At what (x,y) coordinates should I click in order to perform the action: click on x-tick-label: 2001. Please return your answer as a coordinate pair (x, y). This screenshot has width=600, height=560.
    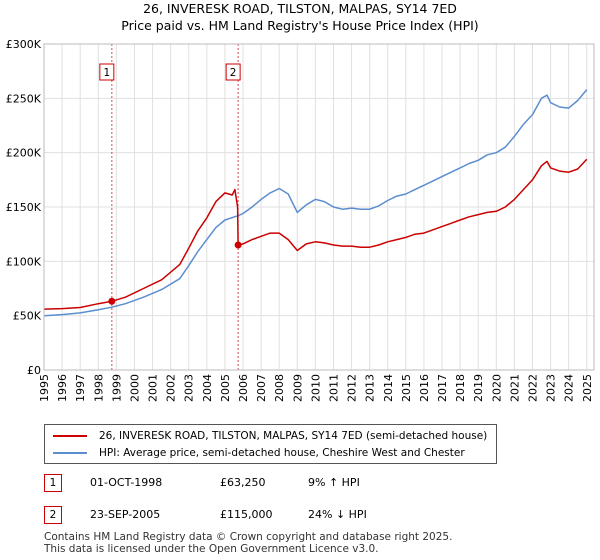
    Looking at the image, I should click on (153, 388).